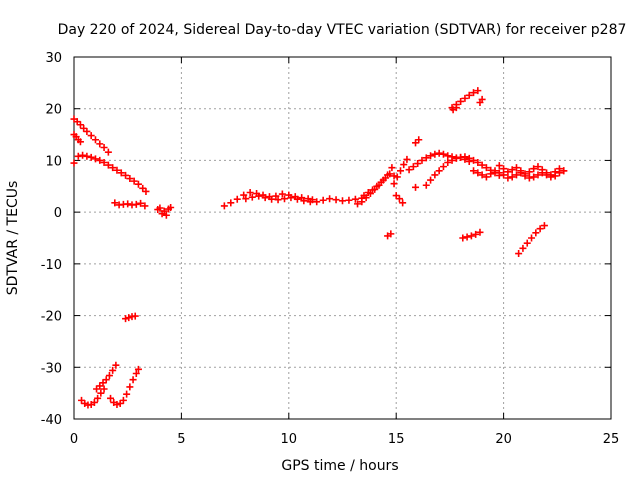 The width and height of the screenshot is (640, 480). I want to click on series-arc-e, so click(164, 211).